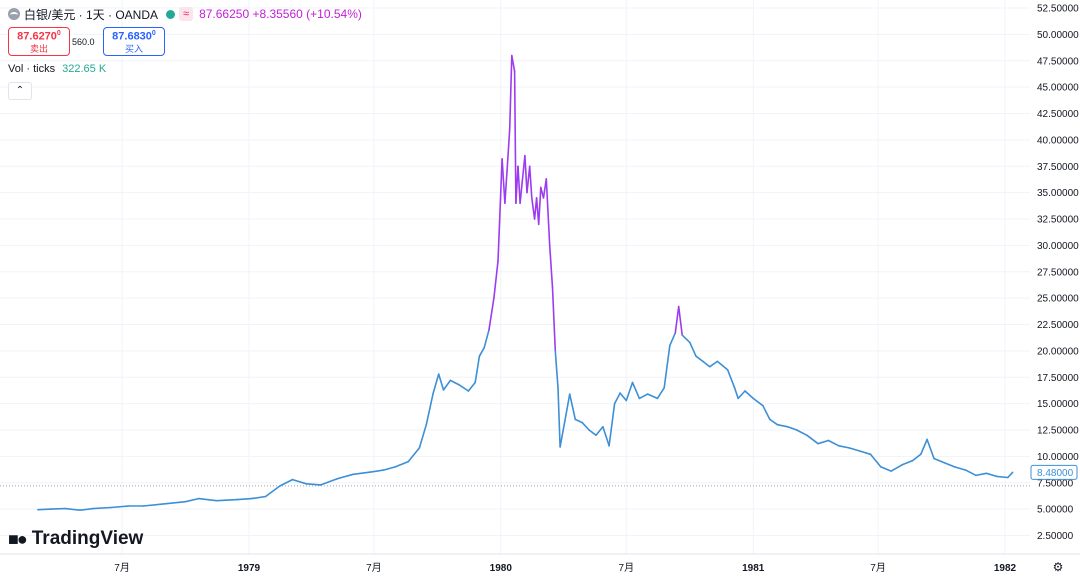  I want to click on last-price-tag-label: 8.48000, so click(1055, 473).